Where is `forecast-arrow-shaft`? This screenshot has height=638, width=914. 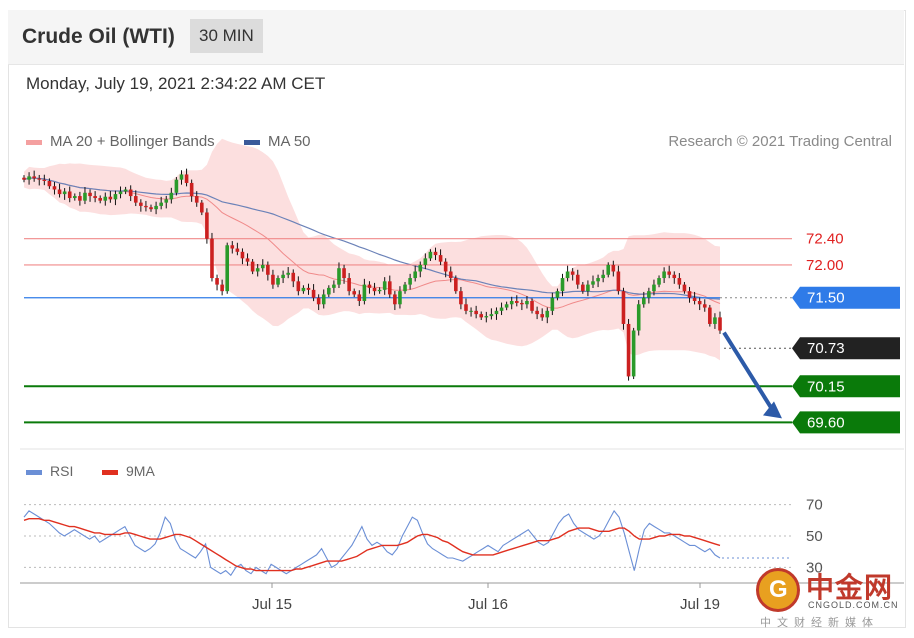
forecast-arrow-shaft is located at coordinates (749, 372).